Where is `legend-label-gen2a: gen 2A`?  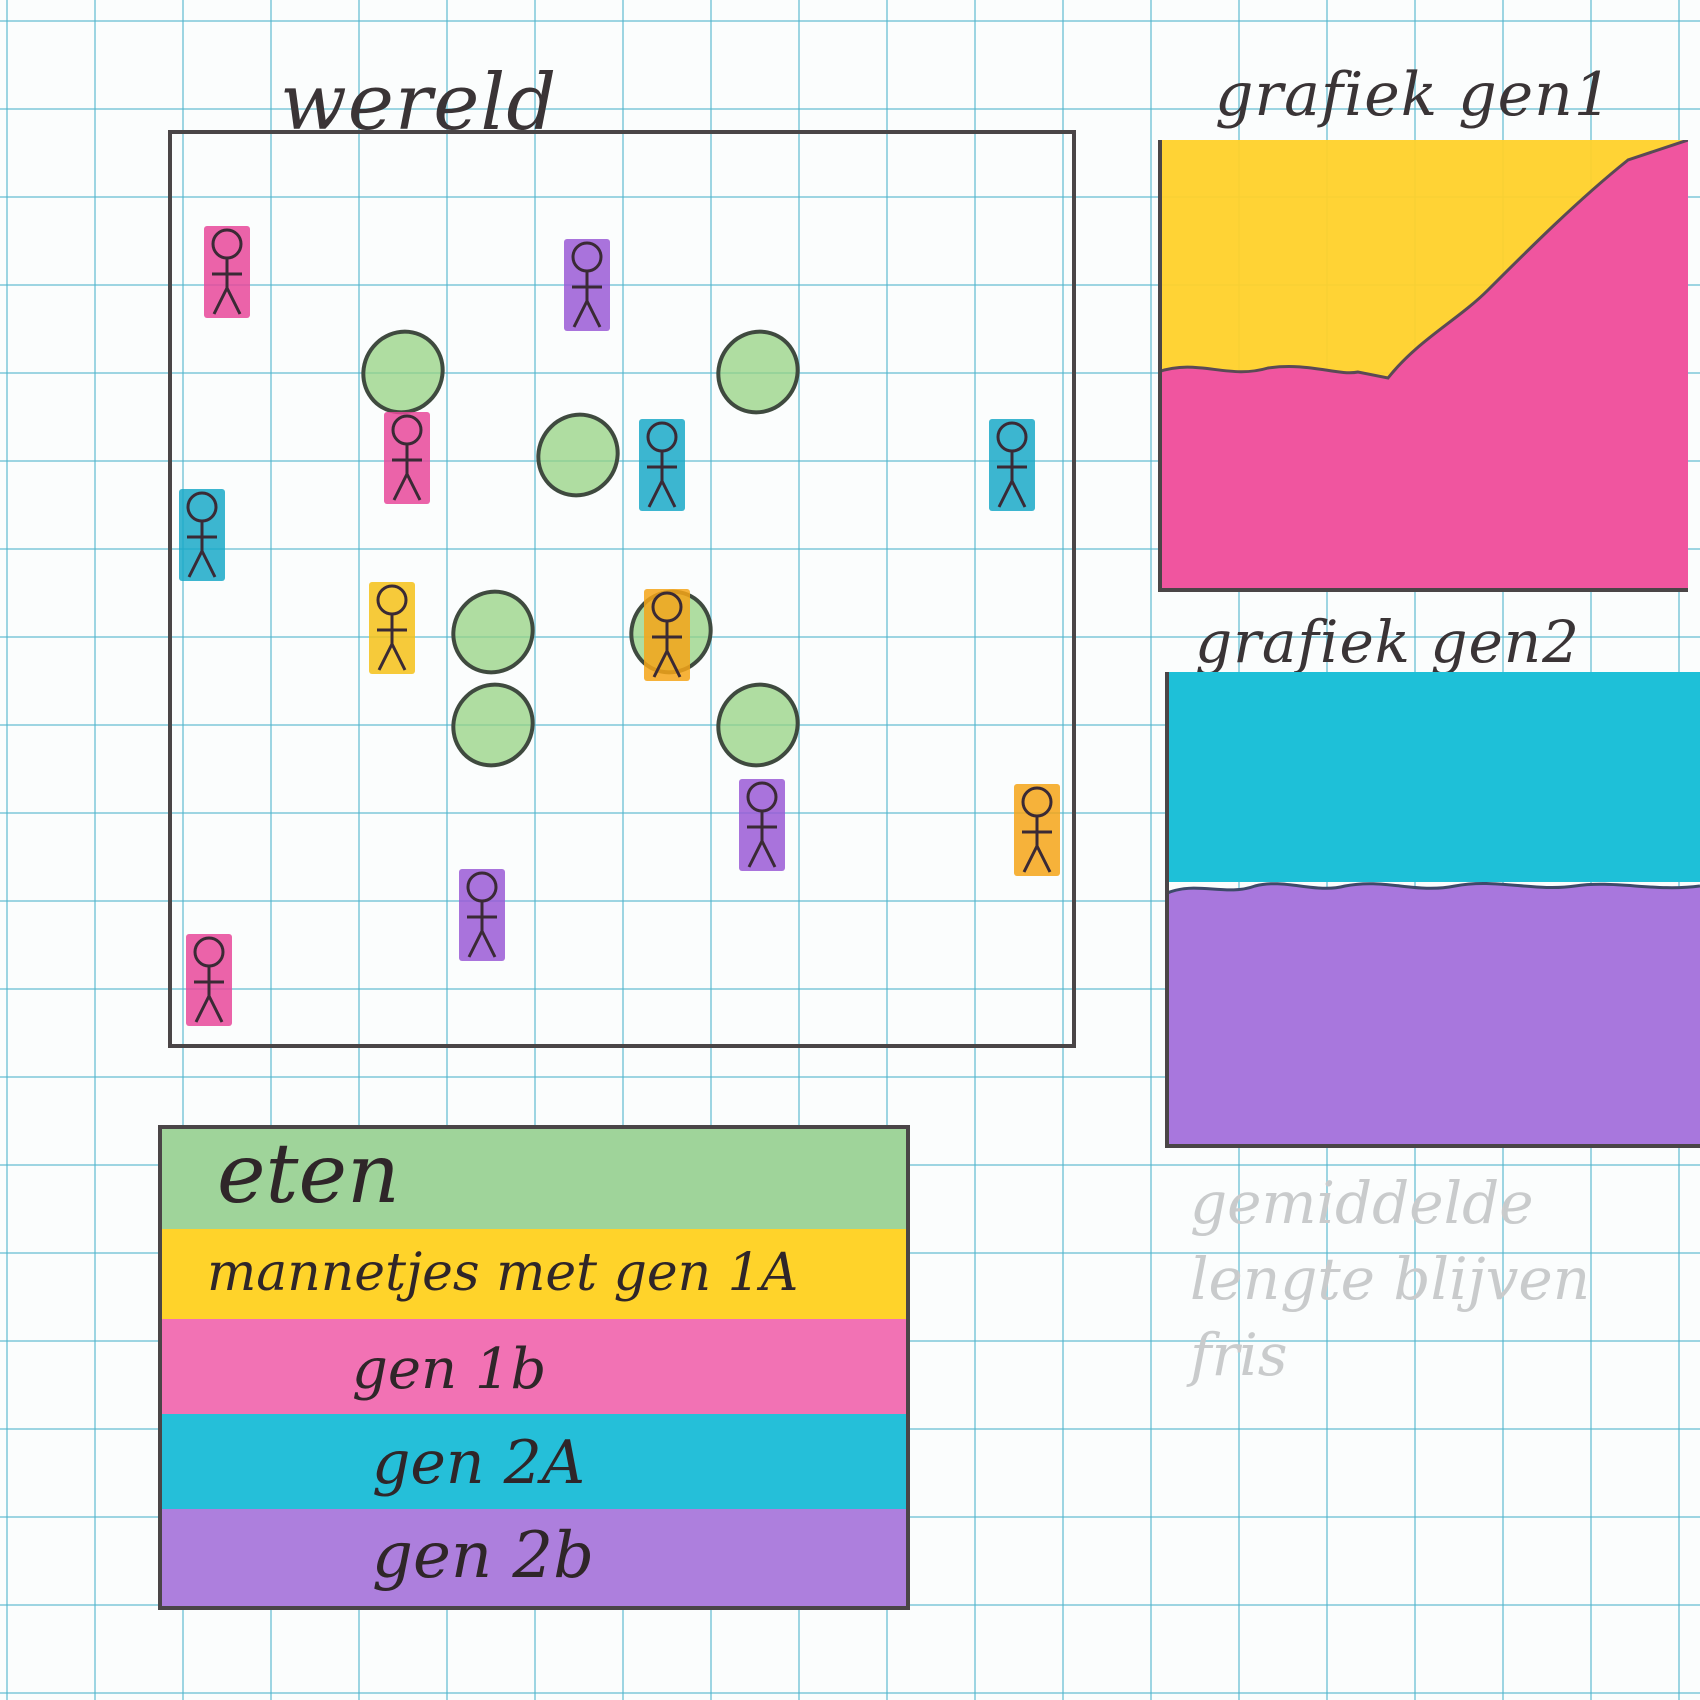 legend-label-gen2a: gen 2A is located at coordinates (479, 1463).